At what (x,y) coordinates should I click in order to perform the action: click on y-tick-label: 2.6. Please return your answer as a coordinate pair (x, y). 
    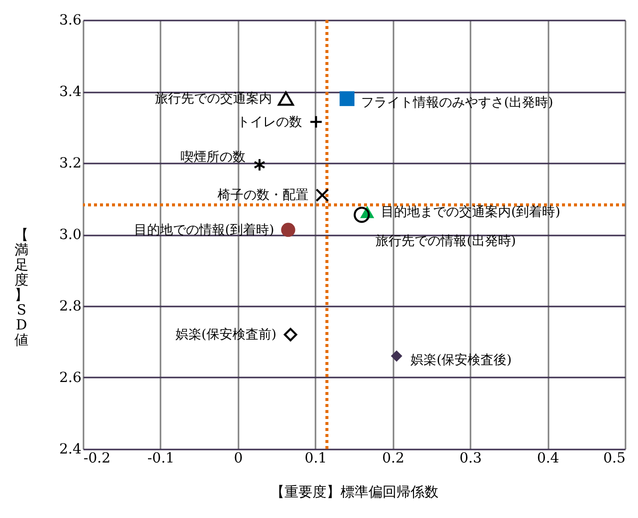
    Looking at the image, I should click on (70, 378).